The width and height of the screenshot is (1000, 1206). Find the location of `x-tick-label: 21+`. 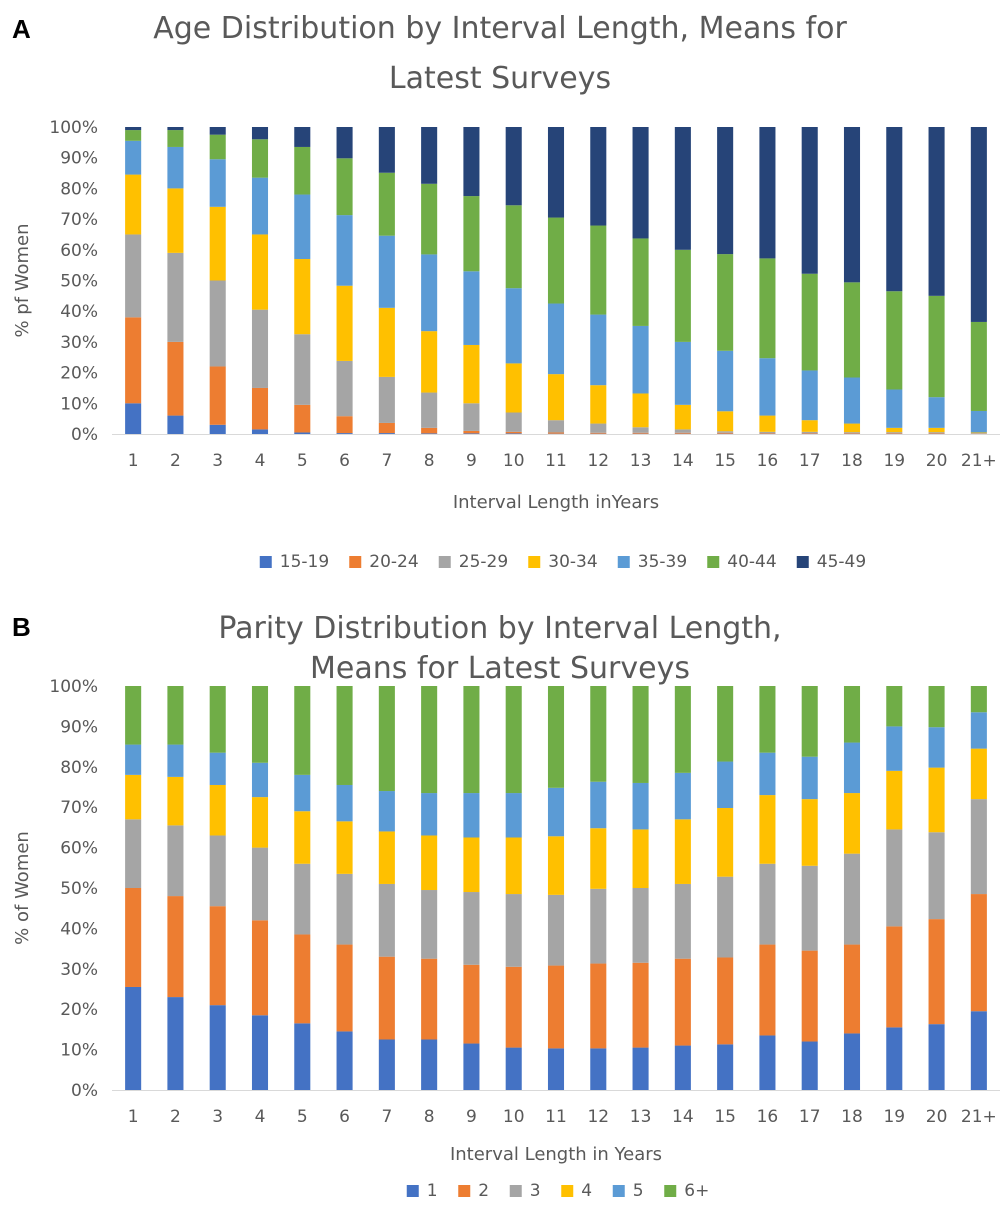

x-tick-label: 21+ is located at coordinates (979, 461).